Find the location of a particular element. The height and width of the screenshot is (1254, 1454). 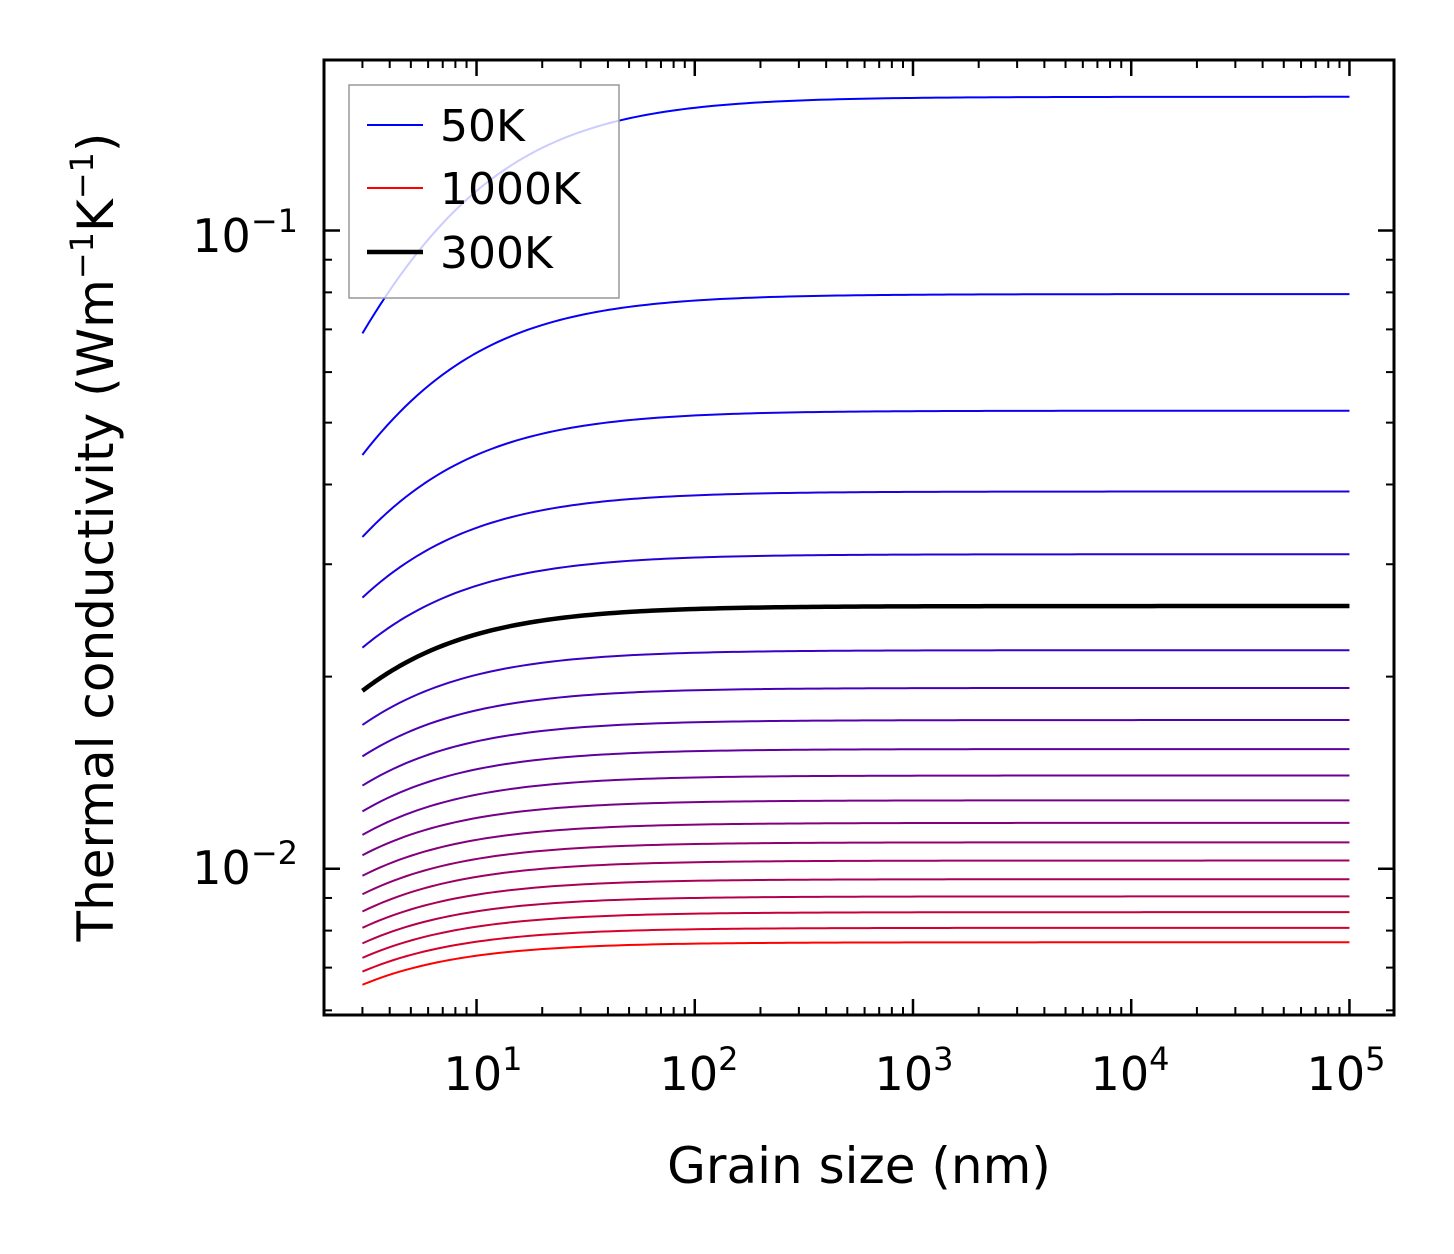

series-line-800k is located at coordinates (856, 903).